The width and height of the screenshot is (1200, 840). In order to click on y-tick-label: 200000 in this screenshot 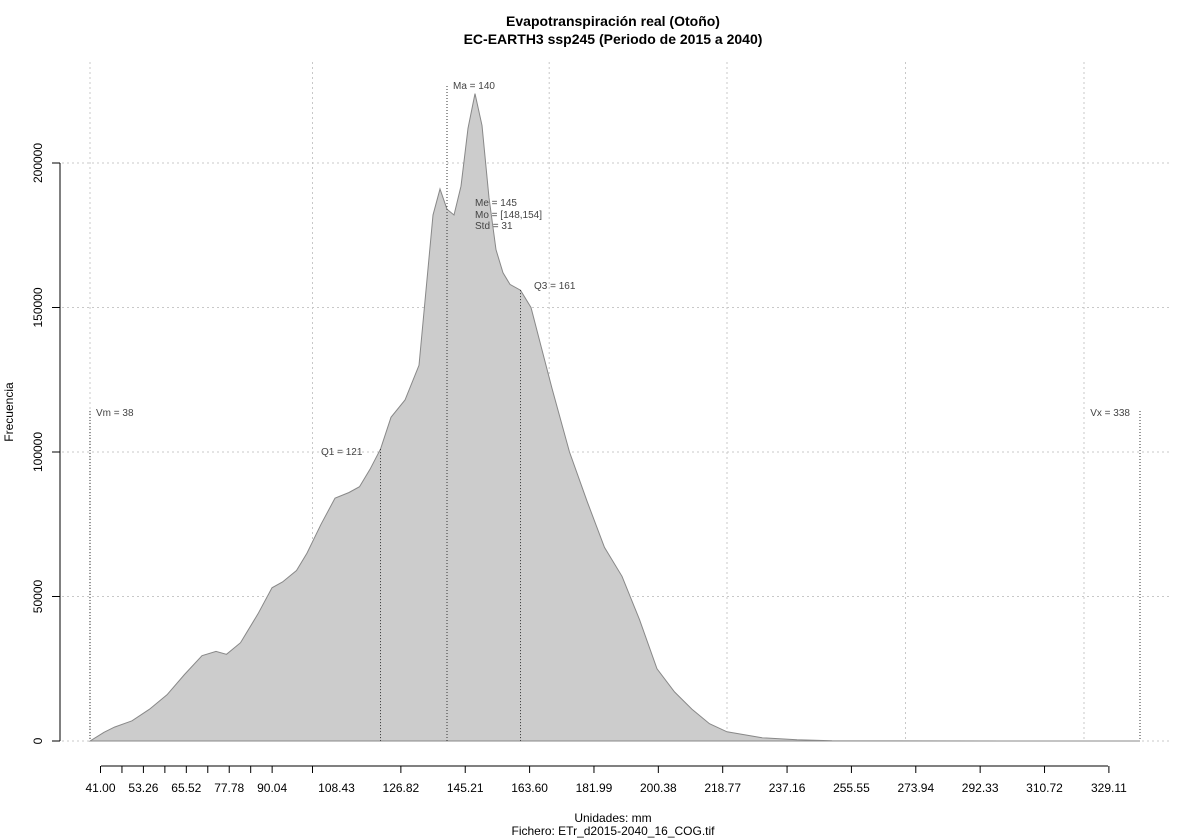, I will do `click(38, 163)`.